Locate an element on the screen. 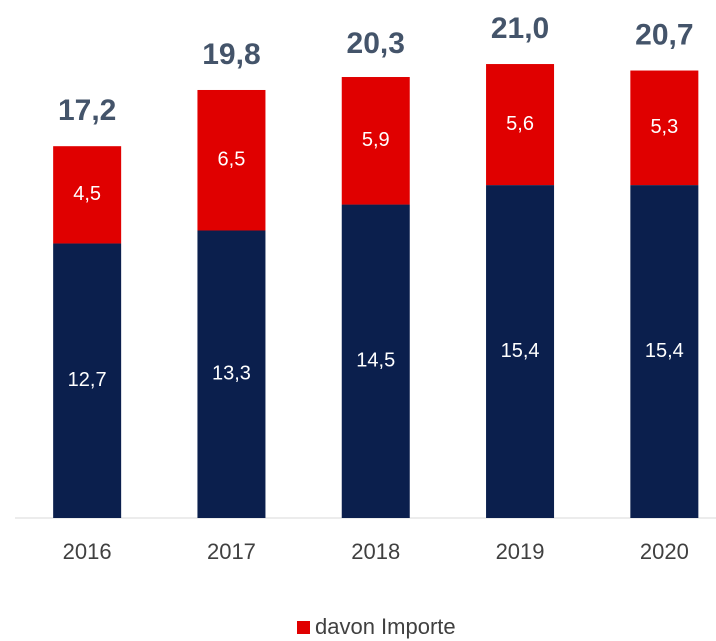 Image resolution: width=716 pixels, height=641 pixels. segment-label: 5,9 is located at coordinates (376, 140).